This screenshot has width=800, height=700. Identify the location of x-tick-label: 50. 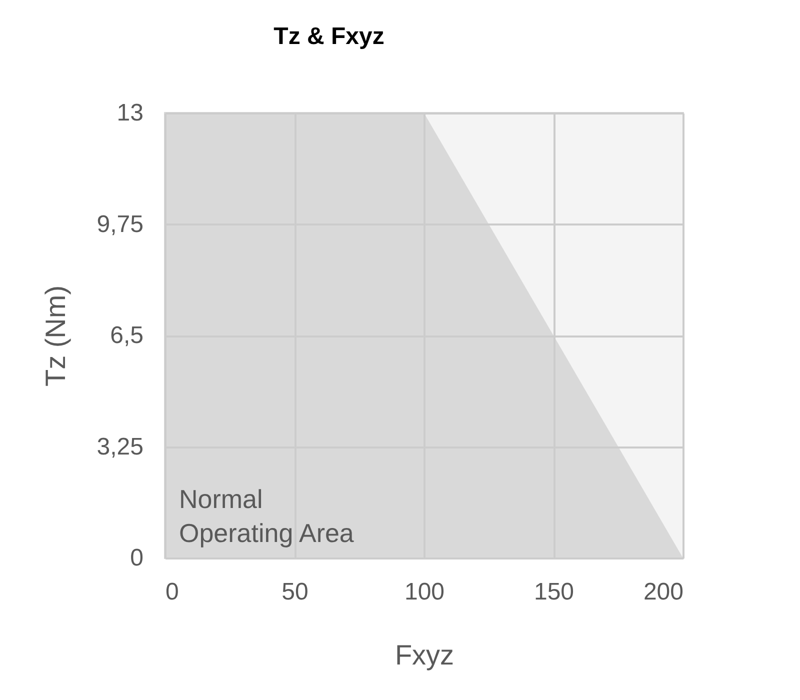
(295, 592).